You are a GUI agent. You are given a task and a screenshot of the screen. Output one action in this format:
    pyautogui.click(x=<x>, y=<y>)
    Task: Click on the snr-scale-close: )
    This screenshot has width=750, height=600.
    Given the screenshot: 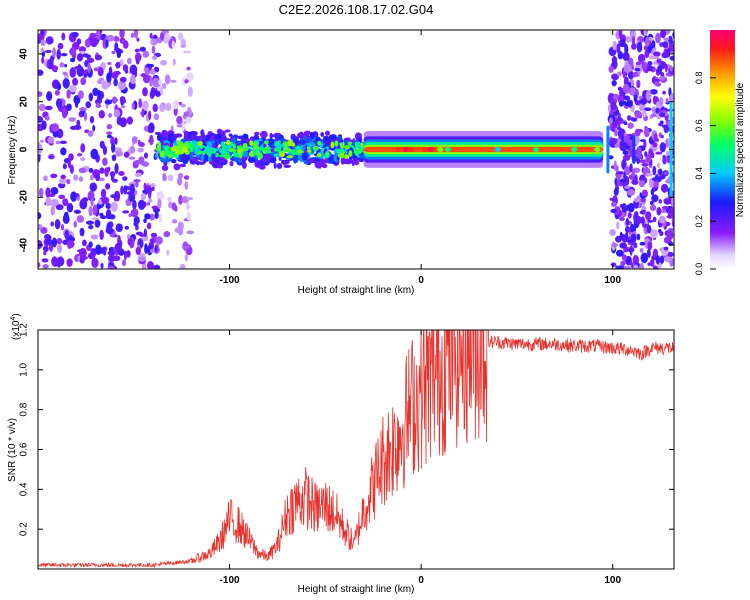 What is the action you would take?
    pyautogui.click(x=16, y=314)
    